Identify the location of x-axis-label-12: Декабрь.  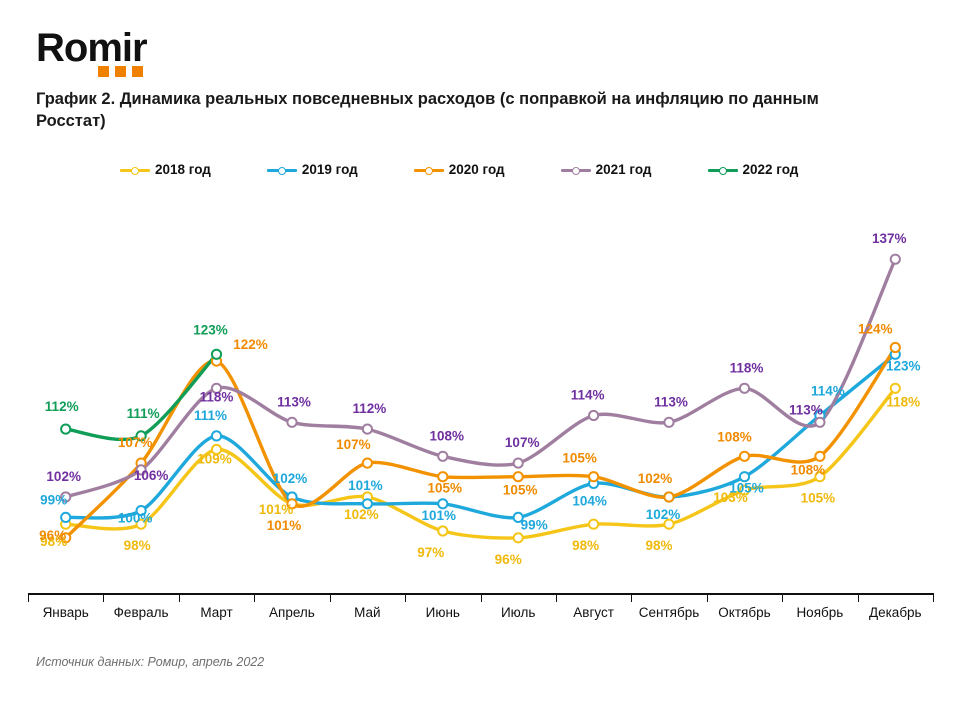
(895, 612).